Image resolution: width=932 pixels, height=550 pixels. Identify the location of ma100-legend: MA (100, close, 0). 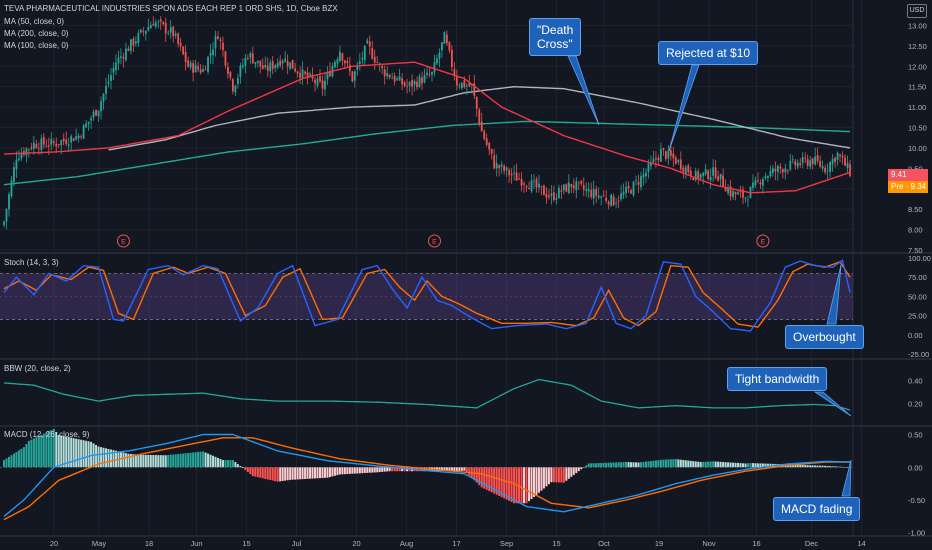
(36, 45).